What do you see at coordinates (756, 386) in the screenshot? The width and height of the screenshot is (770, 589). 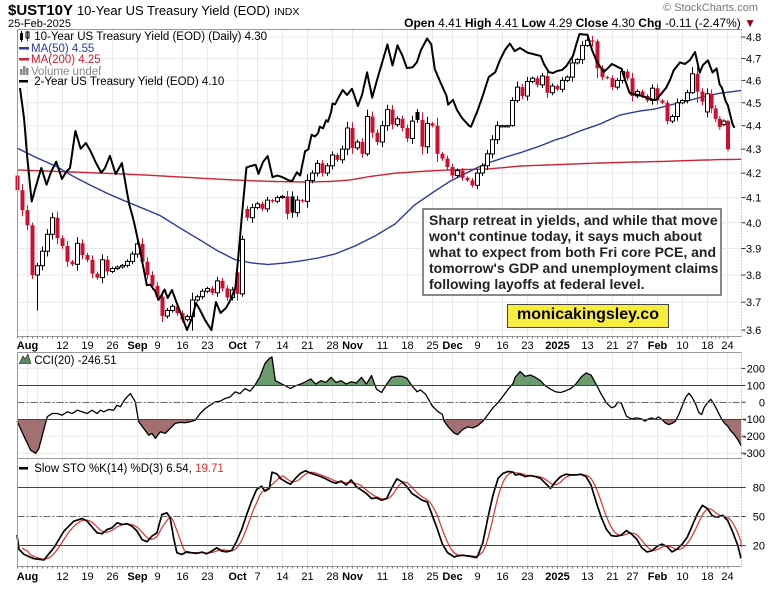 I see `svg-text: 100` at bounding box center [756, 386].